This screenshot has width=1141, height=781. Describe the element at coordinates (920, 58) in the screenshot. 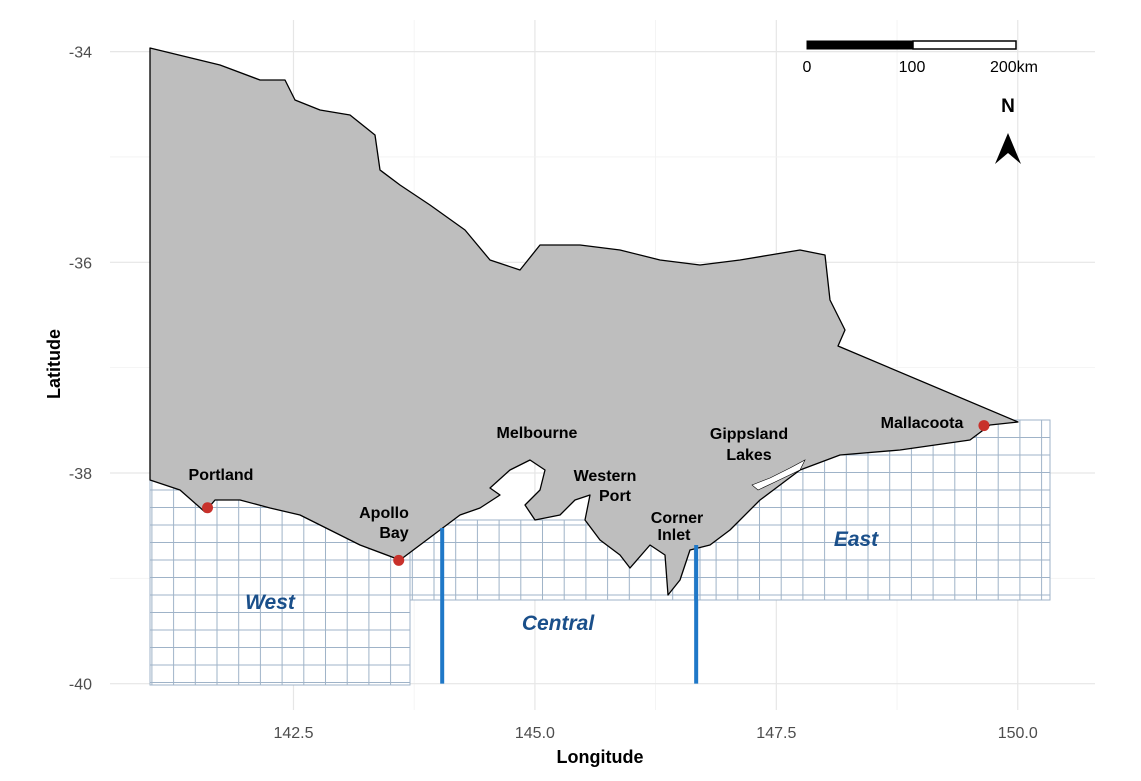

I see `scale-bar: 0 100 200km` at that location.